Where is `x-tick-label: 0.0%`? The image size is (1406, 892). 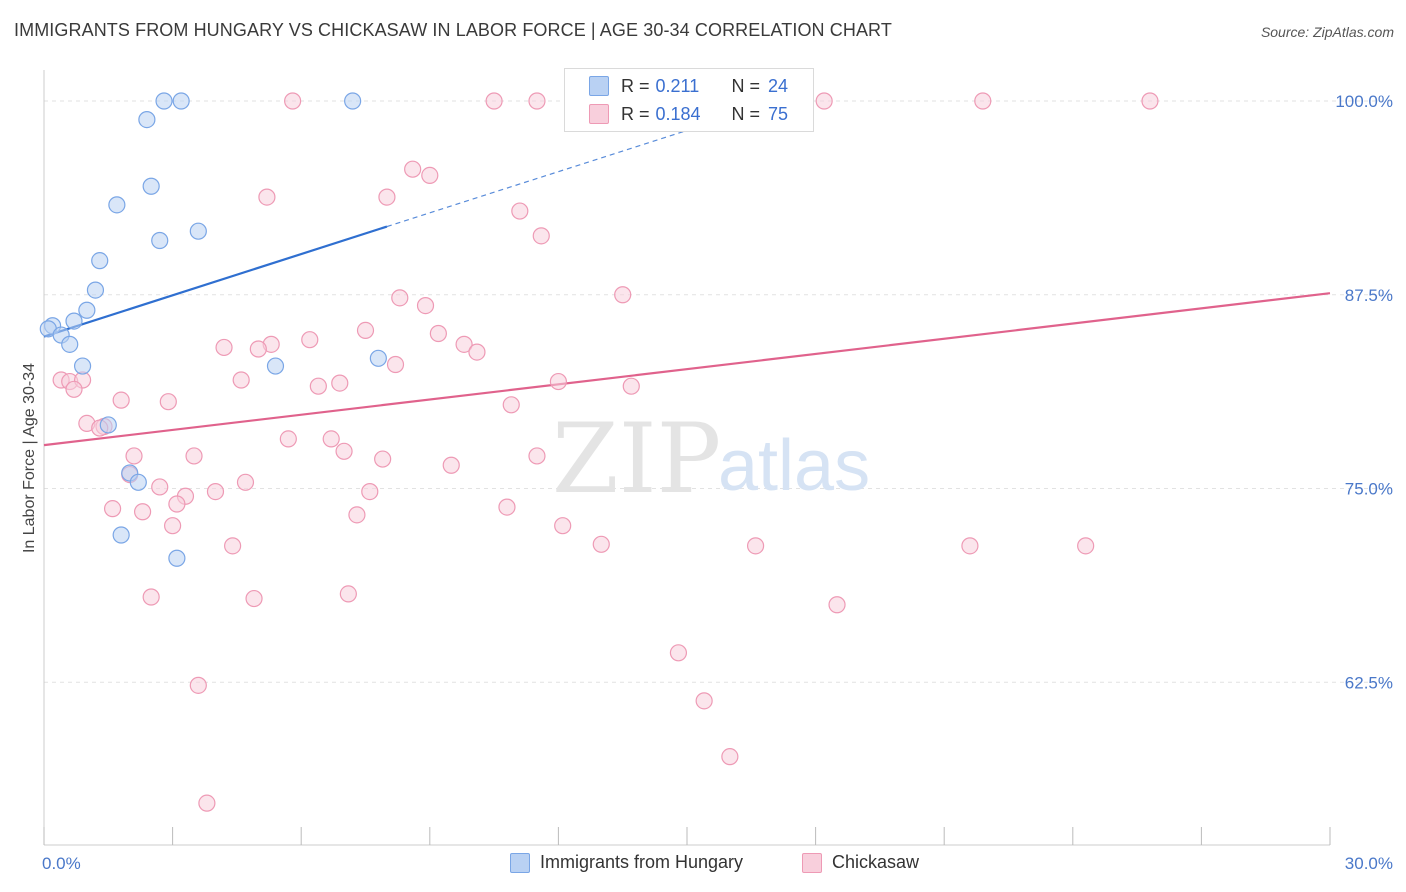 x-tick-label: 0.0% is located at coordinates (61, 863).